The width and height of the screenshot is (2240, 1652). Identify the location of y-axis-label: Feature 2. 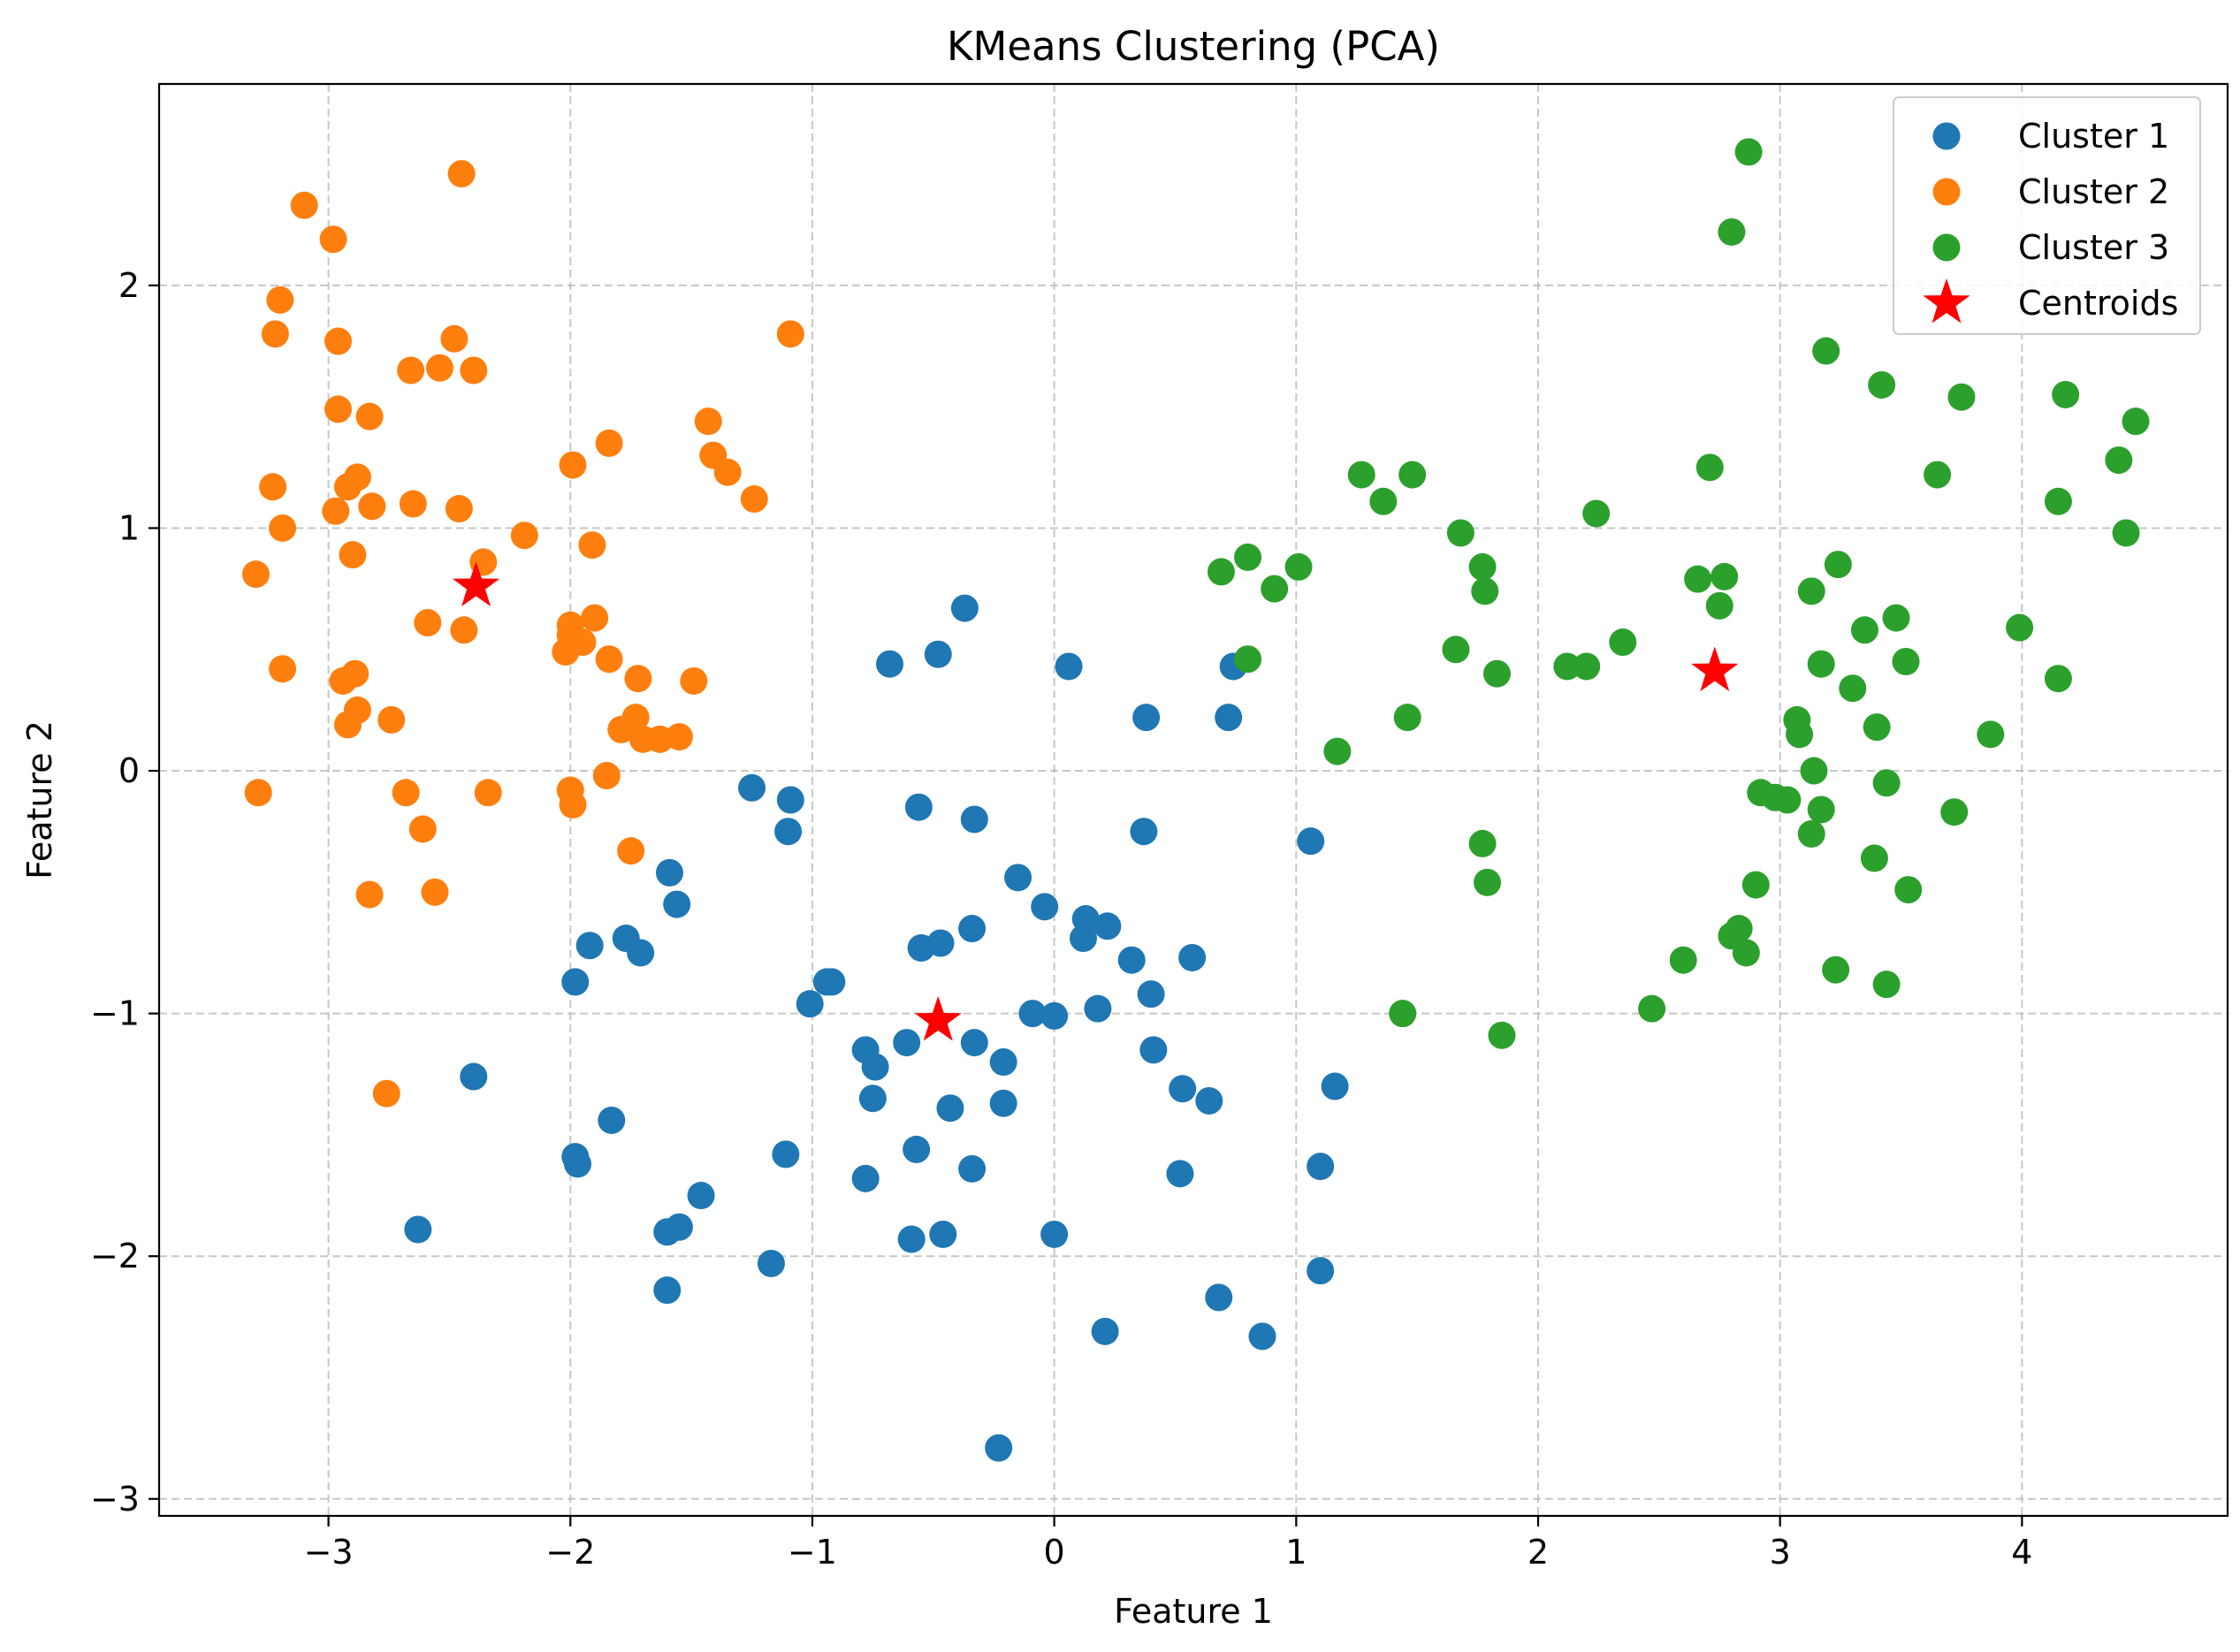
(39, 800).